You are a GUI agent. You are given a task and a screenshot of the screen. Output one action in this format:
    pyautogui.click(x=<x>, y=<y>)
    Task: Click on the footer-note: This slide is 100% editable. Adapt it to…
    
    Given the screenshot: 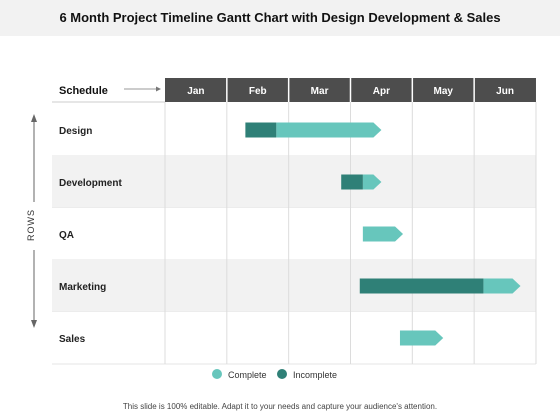 What is the action you would take?
    pyautogui.click(x=280, y=406)
    